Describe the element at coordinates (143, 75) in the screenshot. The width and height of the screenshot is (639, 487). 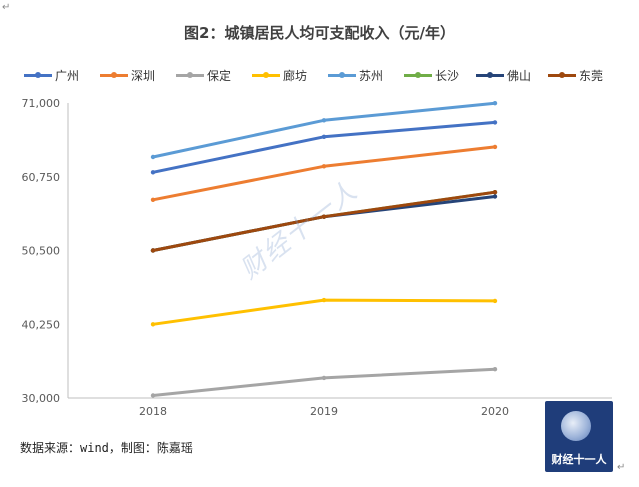
I see `legend-label: 深圳` at that location.